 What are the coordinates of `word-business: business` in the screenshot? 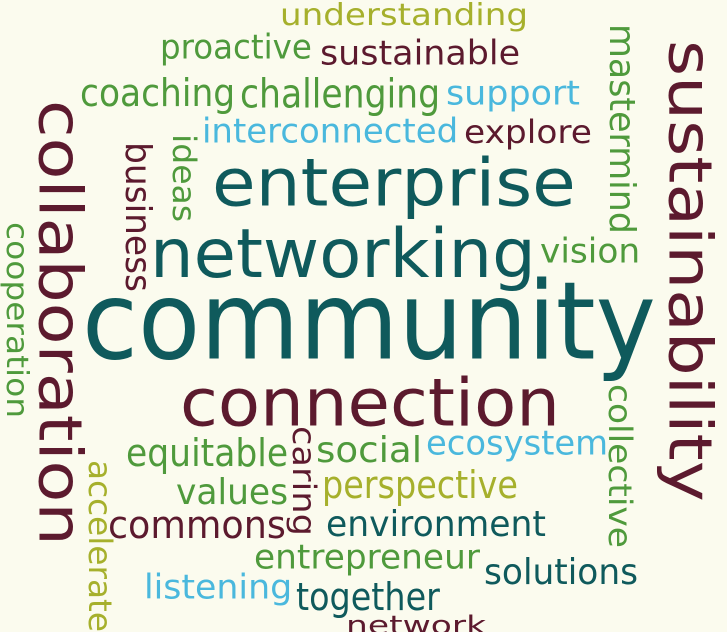 It's located at (138, 217).